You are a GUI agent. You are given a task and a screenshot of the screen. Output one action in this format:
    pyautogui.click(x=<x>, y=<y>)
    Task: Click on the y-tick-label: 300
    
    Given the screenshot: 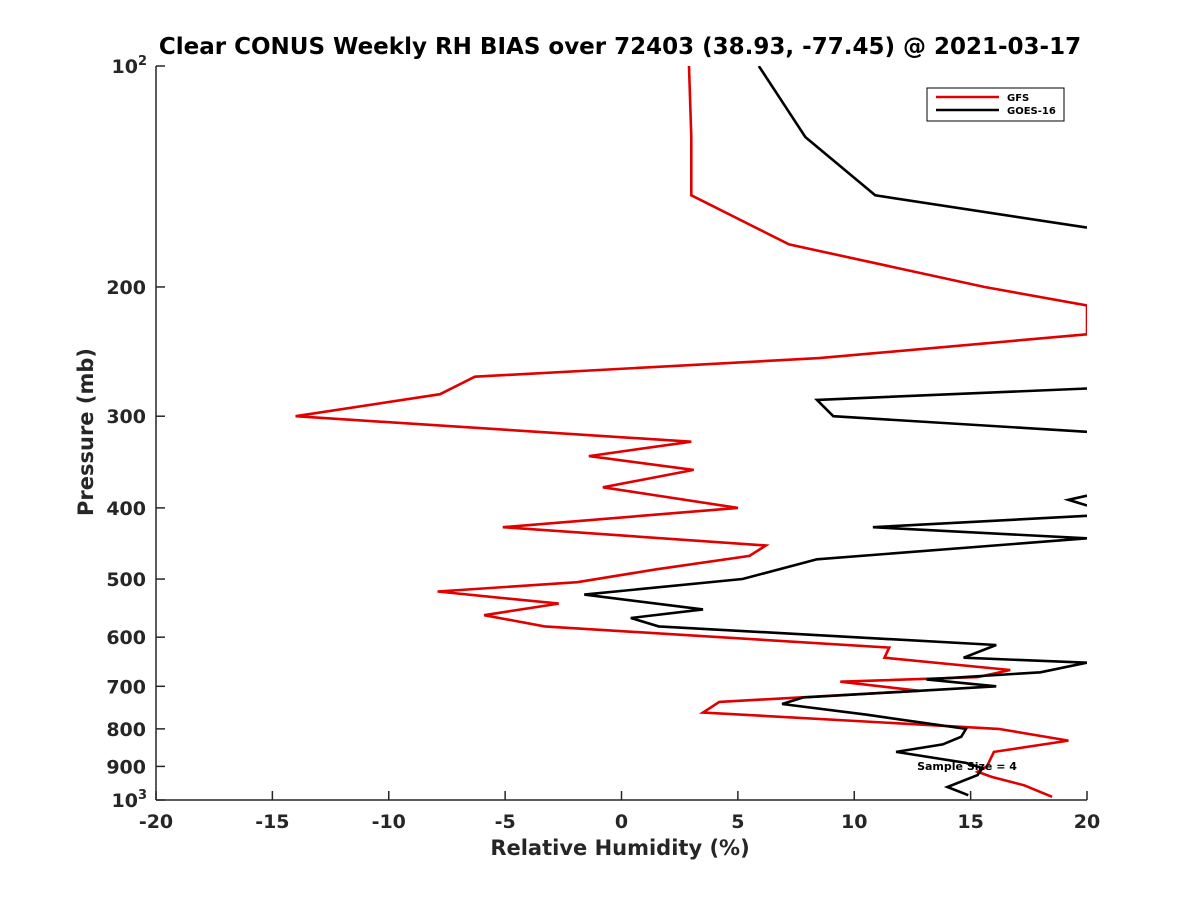 What is the action you would take?
    pyautogui.click(x=126, y=417)
    